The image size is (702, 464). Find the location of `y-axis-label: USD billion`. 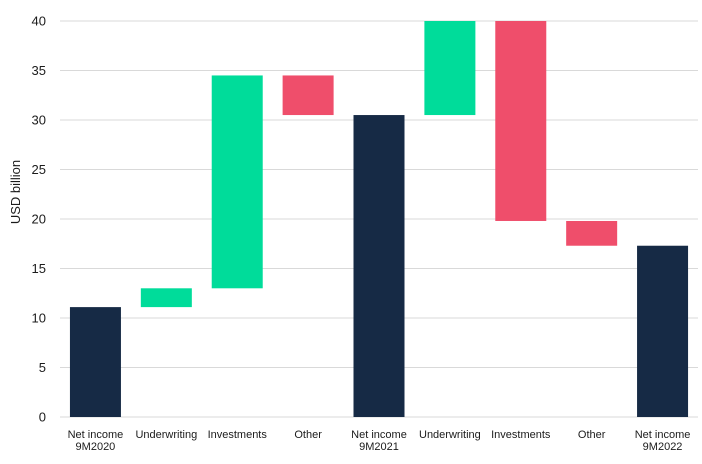

y-axis-label: USD billion is located at coordinates (15, 192).